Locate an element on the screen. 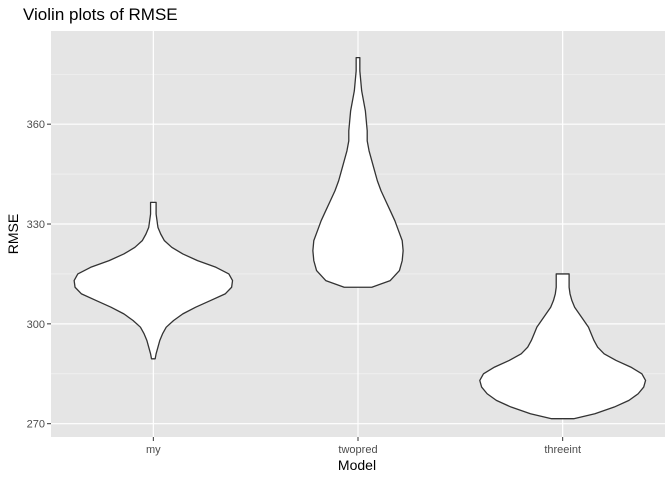 Image resolution: width=672 pixels, height=480 pixels. x-tick-label: threeint is located at coordinates (562, 450).